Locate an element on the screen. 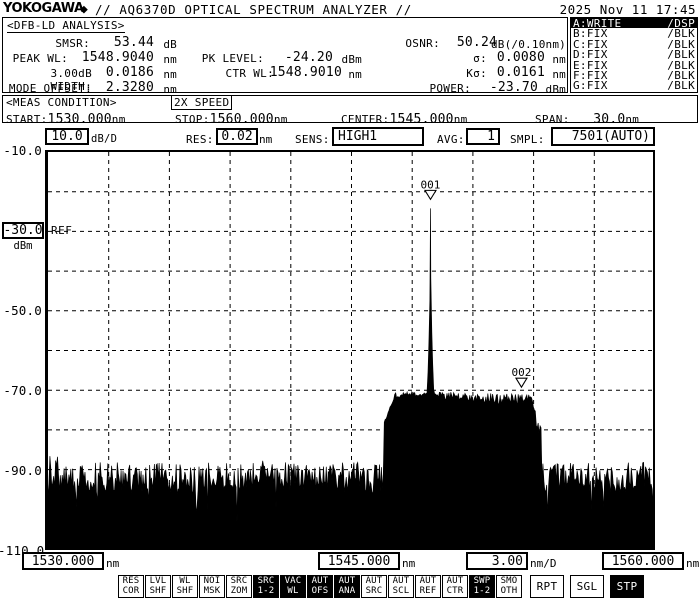 The width and height of the screenshot is (700, 600). softkey-aut-ref: AUT REF is located at coordinates (428, 586).